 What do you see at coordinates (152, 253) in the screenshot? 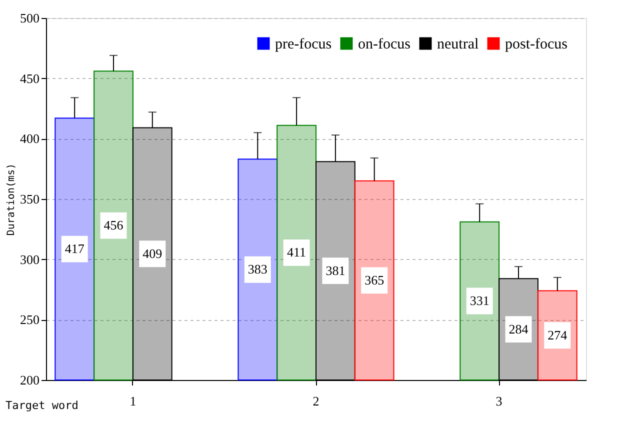
I see `data-label: 409` at bounding box center [152, 253].